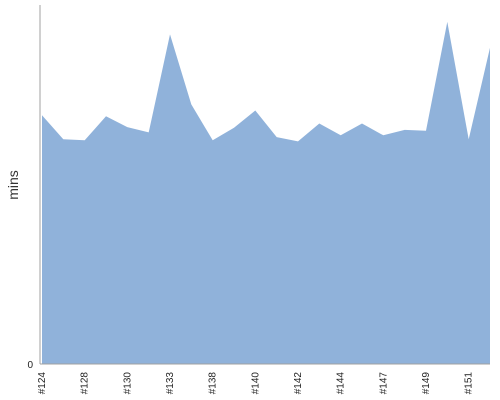 The width and height of the screenshot is (500, 400). Describe the element at coordinates (13, 185) in the screenshot. I see `y-axis-label: mins` at that location.